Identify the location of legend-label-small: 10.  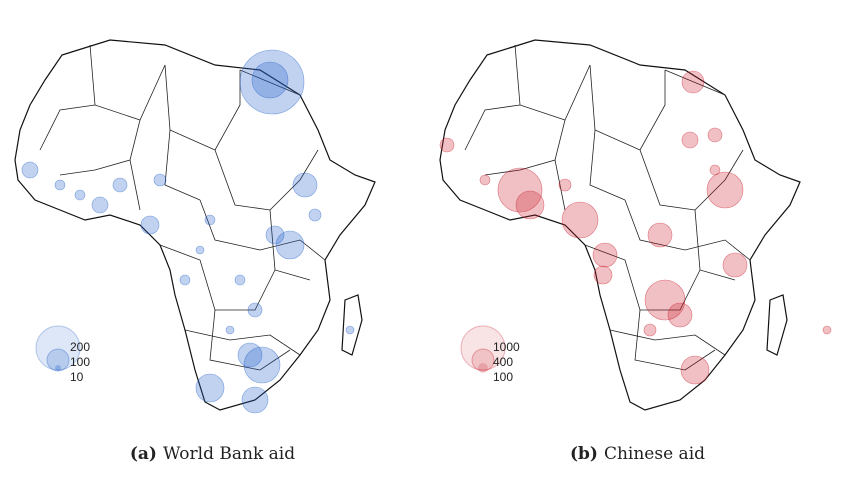
(77, 377).